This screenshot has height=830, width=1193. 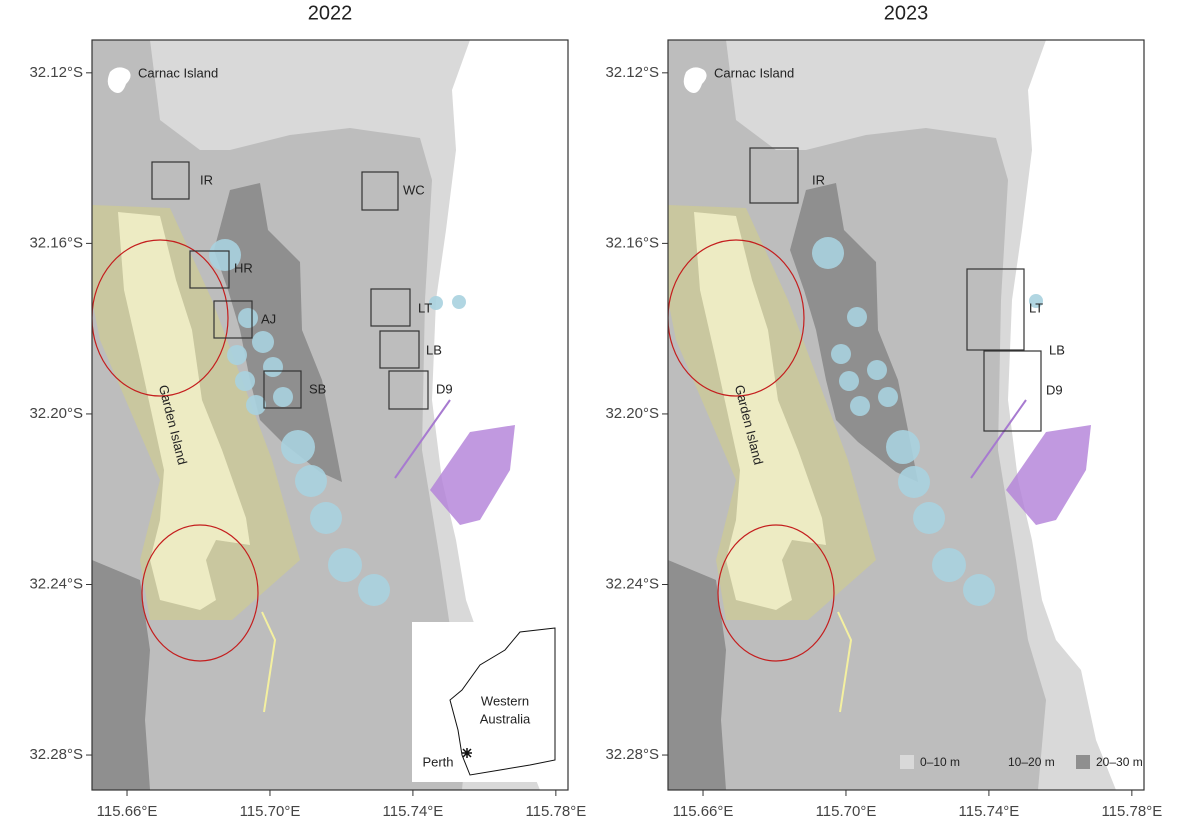 What do you see at coordinates (505, 700) in the screenshot?
I see `region-label: Western` at bounding box center [505, 700].